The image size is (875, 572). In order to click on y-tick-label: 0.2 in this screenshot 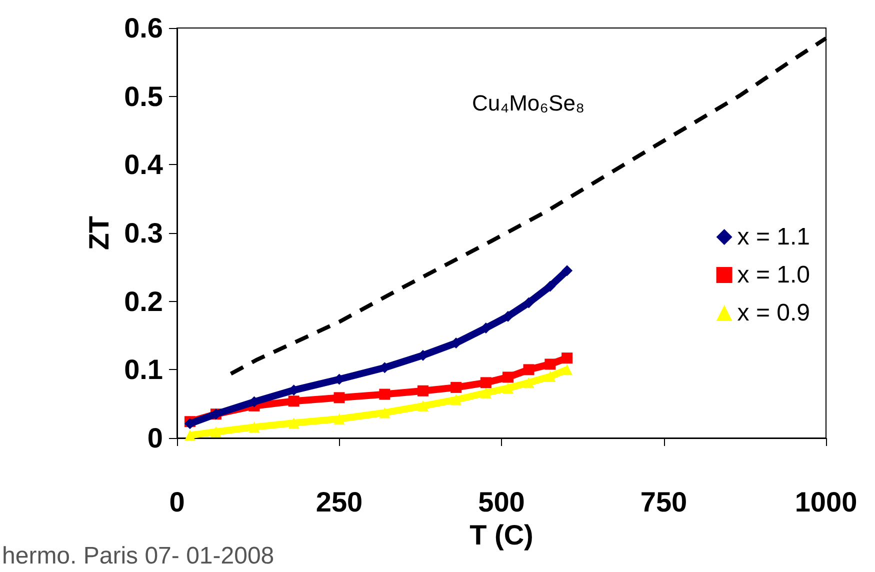, I will do `click(143, 301)`.